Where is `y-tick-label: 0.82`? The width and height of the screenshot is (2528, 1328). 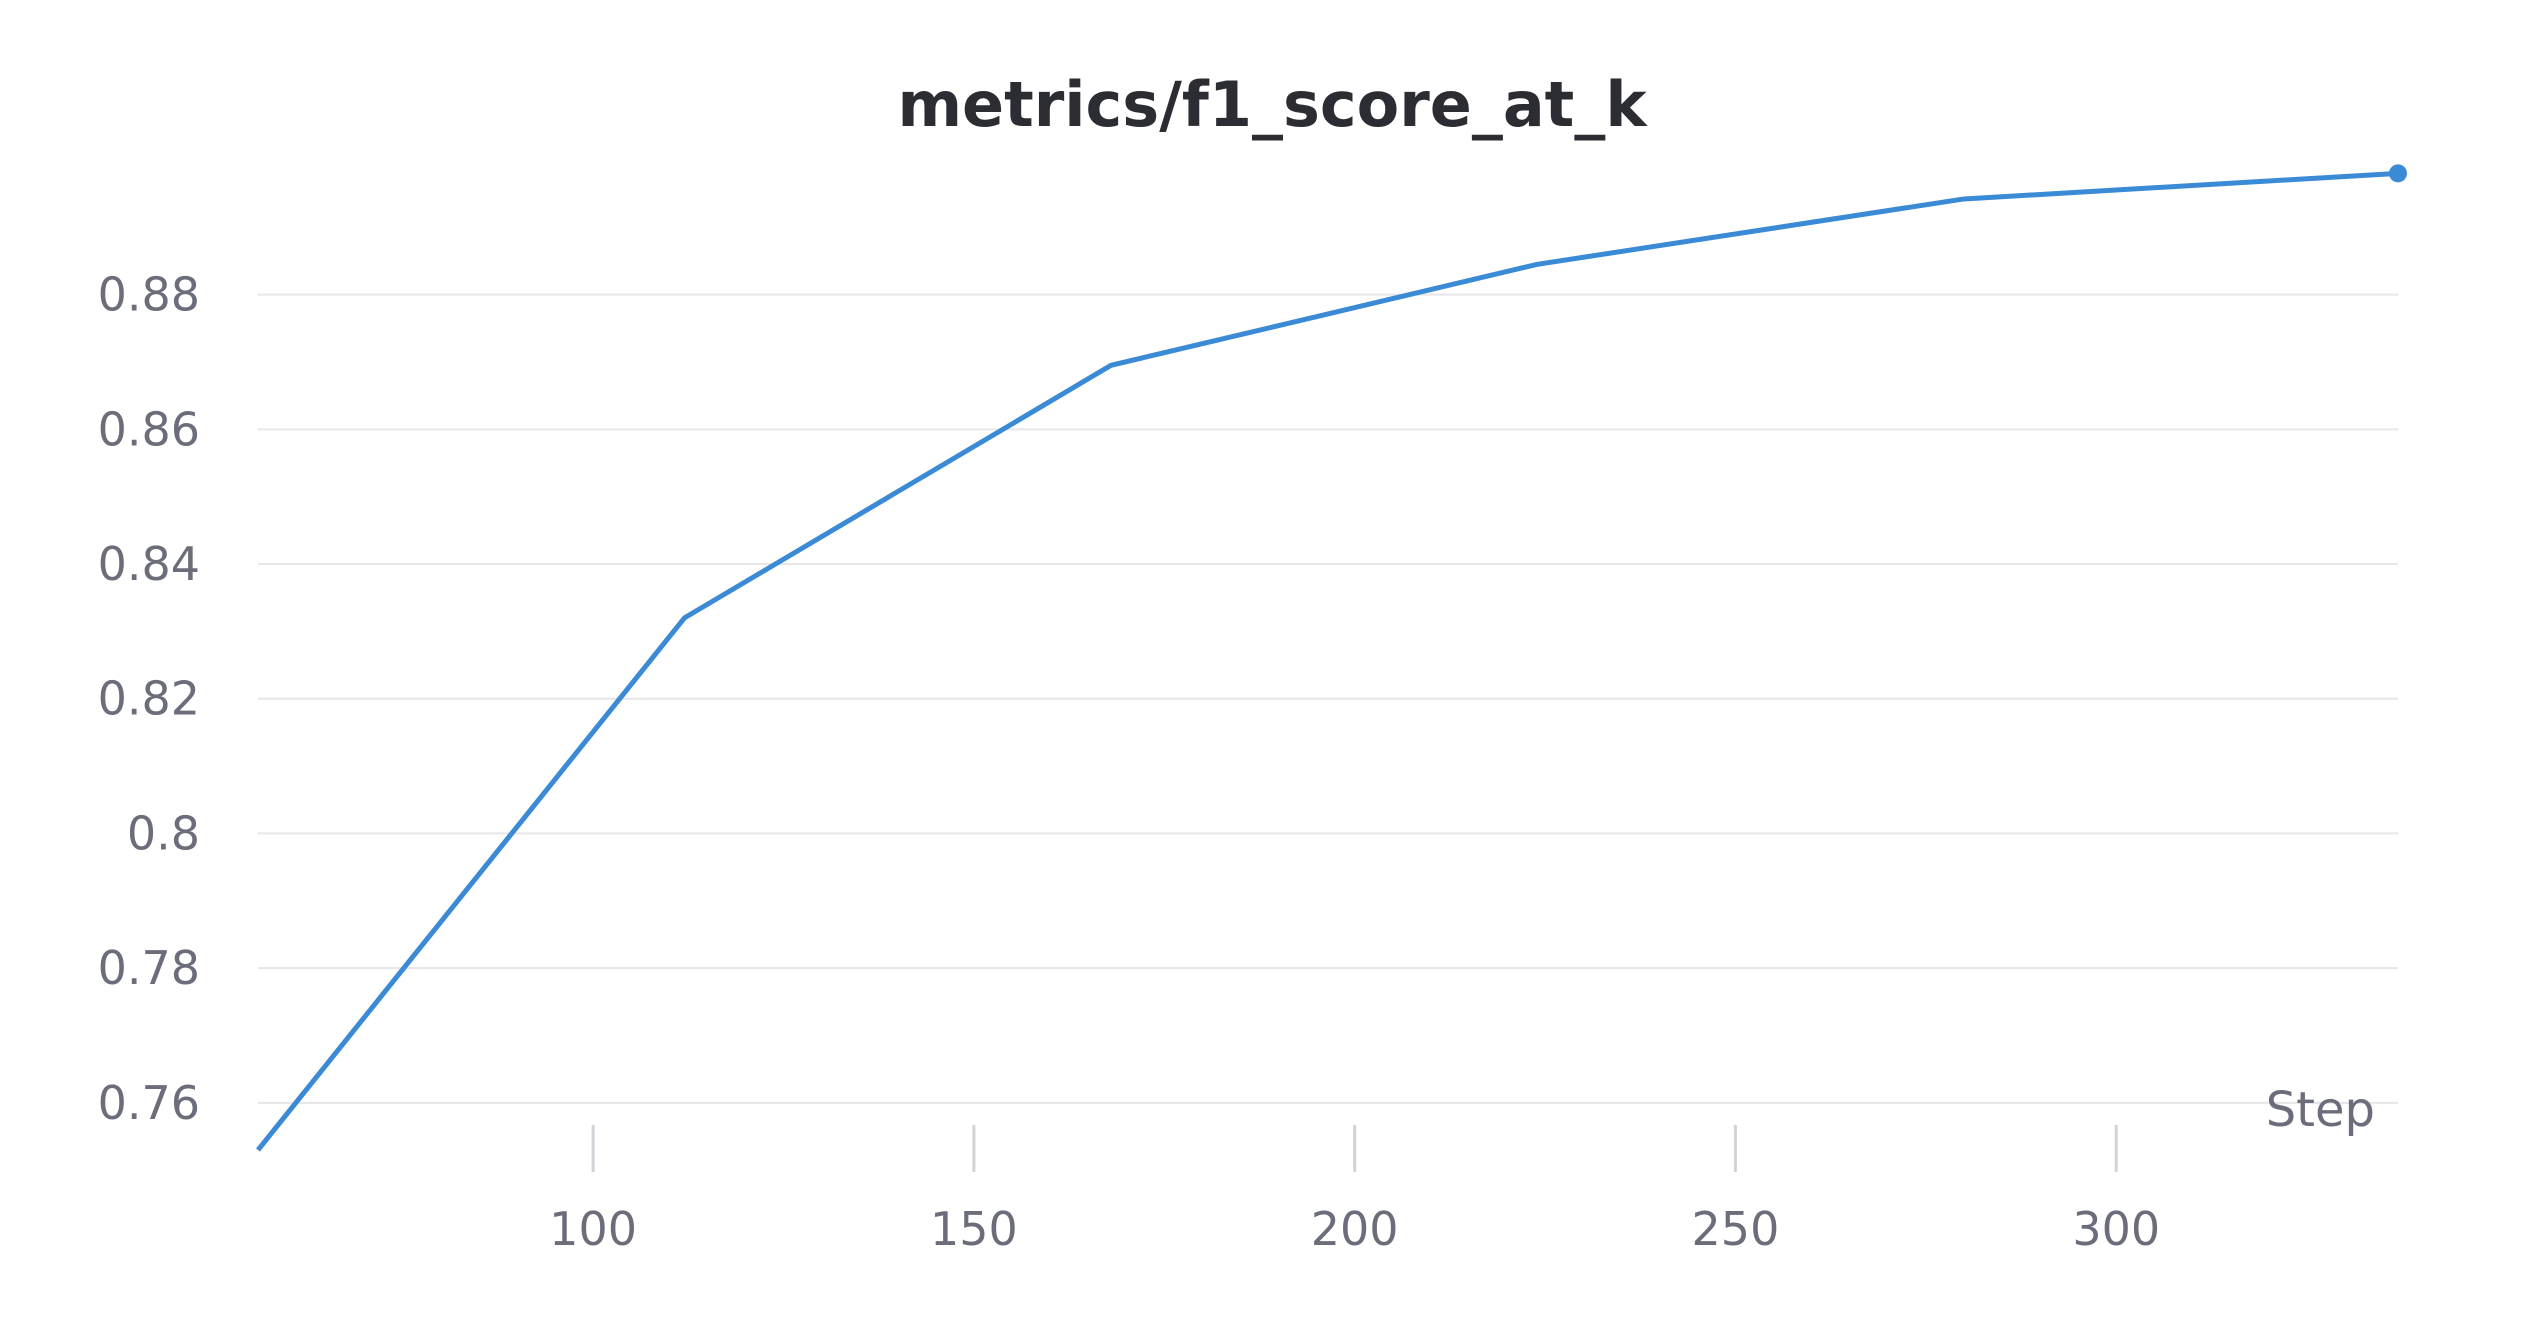 y-tick-label: 0.82 is located at coordinates (149, 699).